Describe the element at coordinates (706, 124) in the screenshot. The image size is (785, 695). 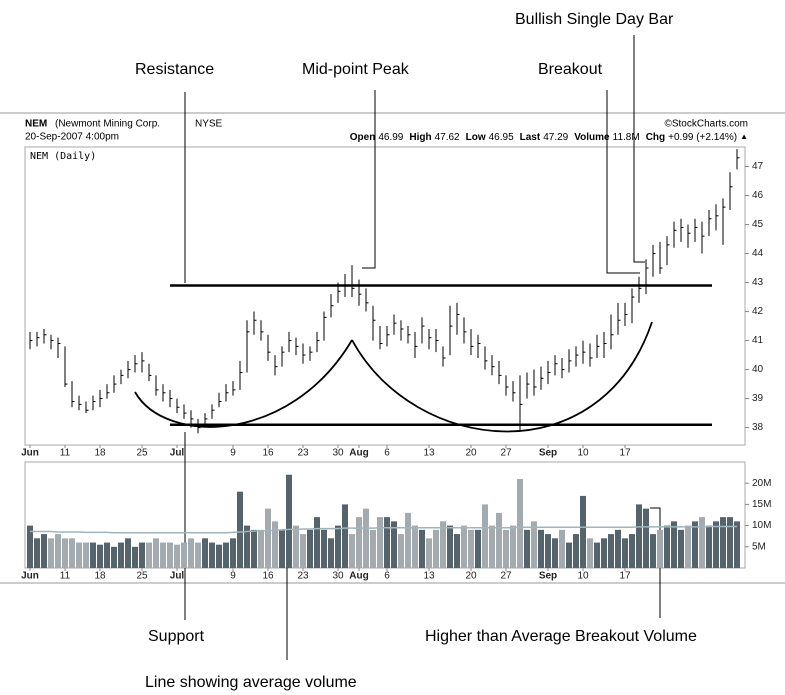
I see `source: ©StockCharts.com` at that location.